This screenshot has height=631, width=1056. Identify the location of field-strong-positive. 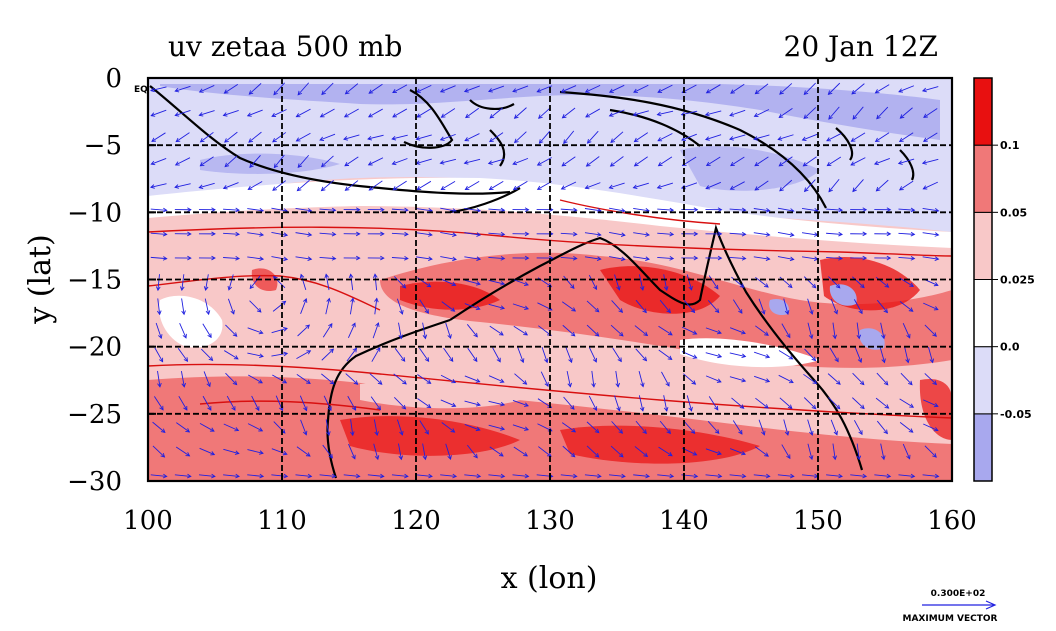
(935, 409).